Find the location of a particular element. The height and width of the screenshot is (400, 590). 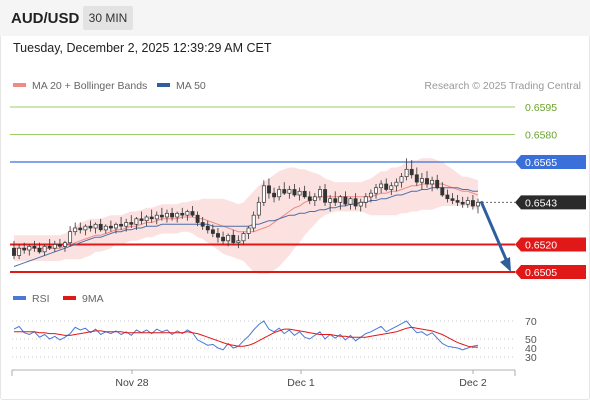

copyright: Research © 2025 Trading Central is located at coordinates (502, 86).